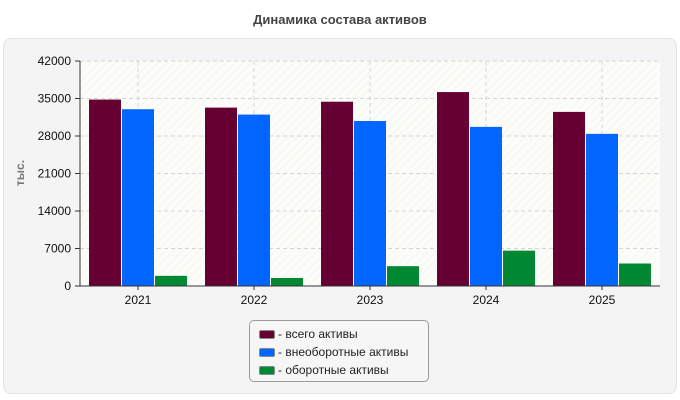  What do you see at coordinates (67, 286) in the screenshot?
I see `y-tick-label: 0` at bounding box center [67, 286].